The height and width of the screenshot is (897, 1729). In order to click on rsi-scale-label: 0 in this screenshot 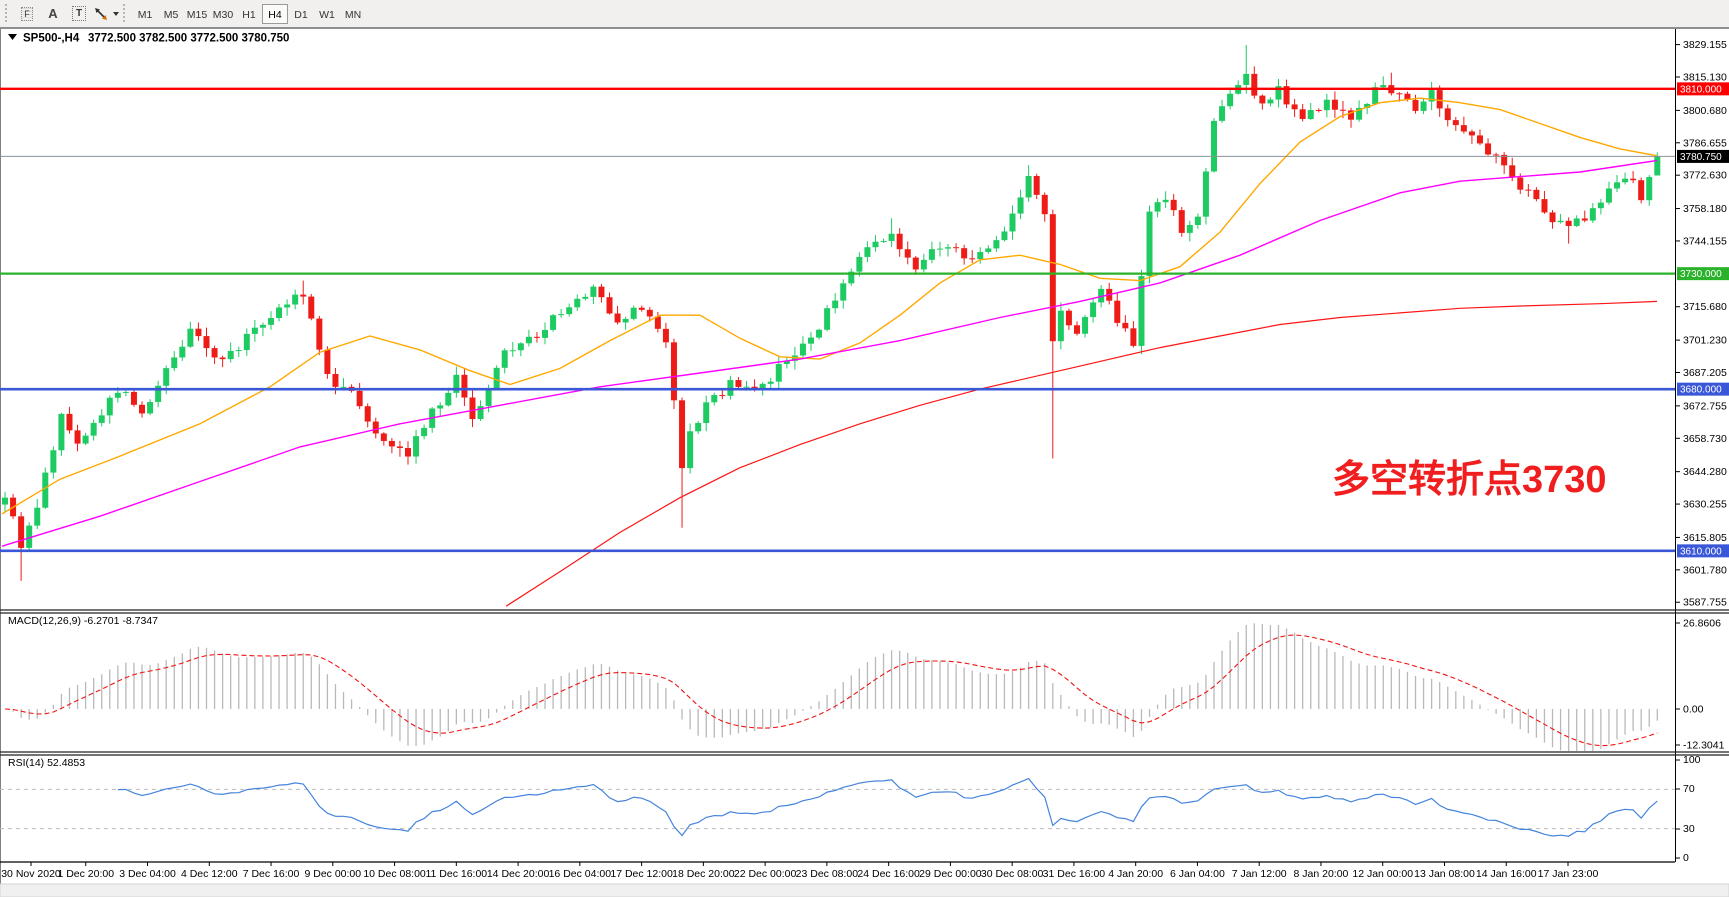, I will do `click(1686, 858)`.